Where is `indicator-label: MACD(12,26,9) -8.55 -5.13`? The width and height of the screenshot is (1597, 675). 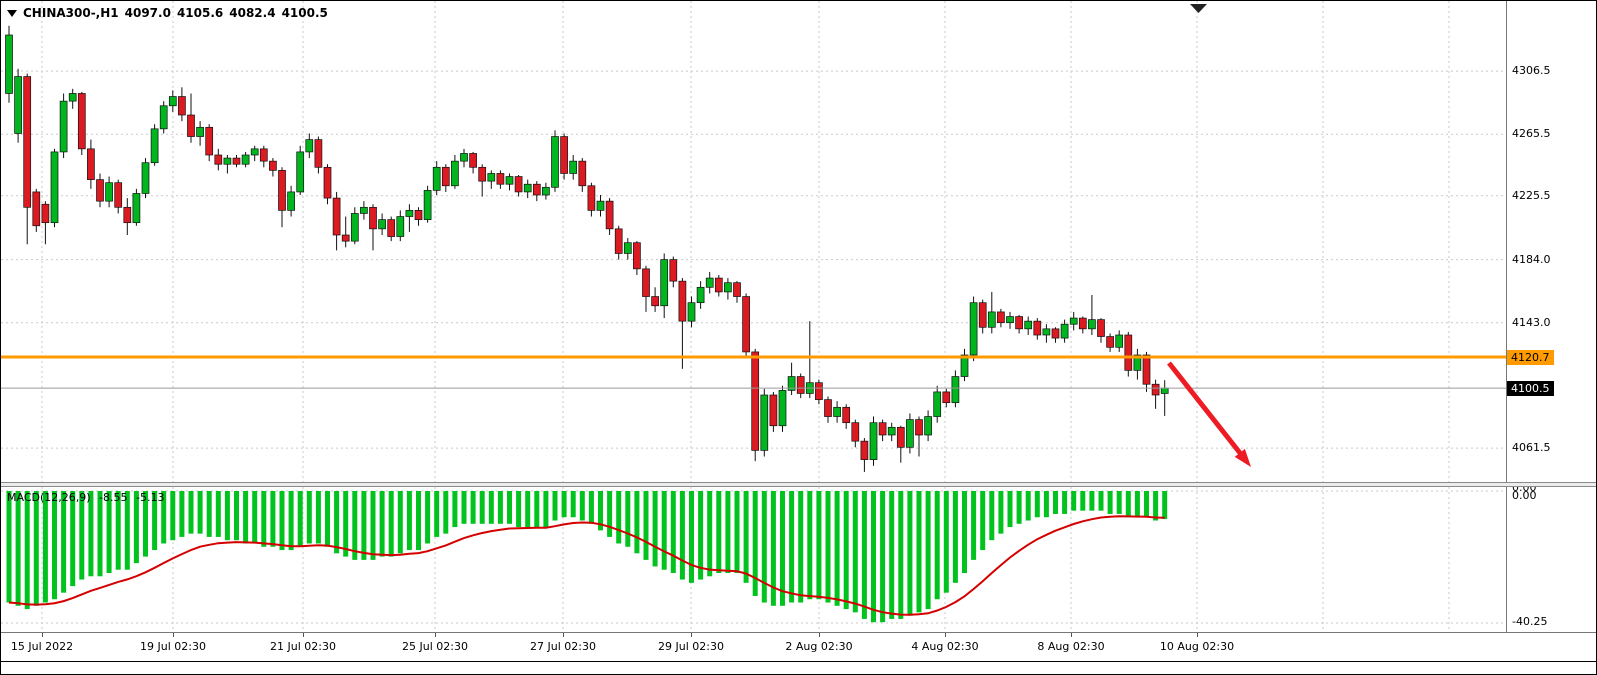
indicator-label: MACD(12,26,9) -8.55 -5.13 is located at coordinates (88, 497).